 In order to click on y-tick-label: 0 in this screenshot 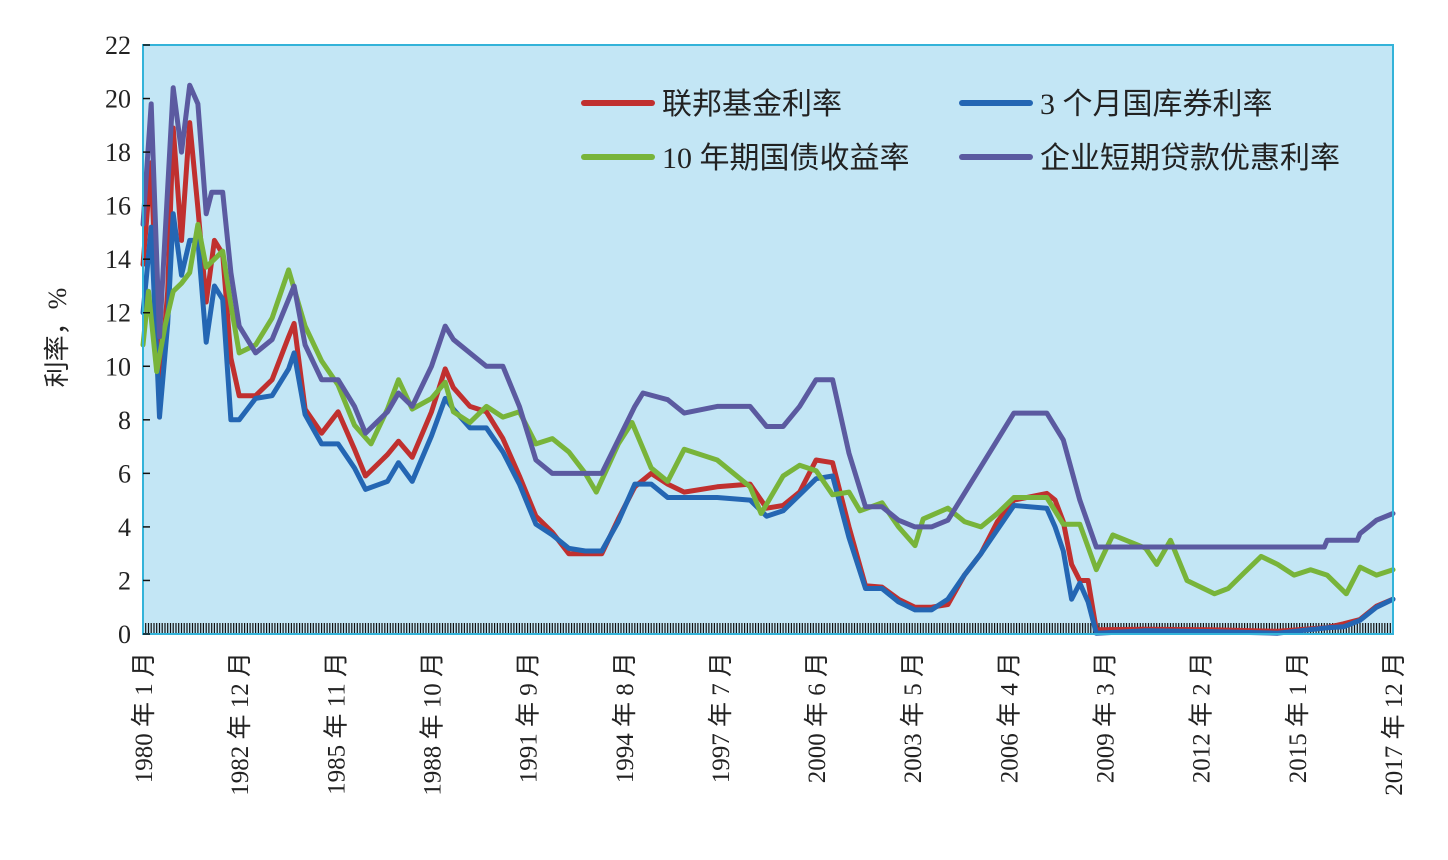, I will do `click(124, 634)`.